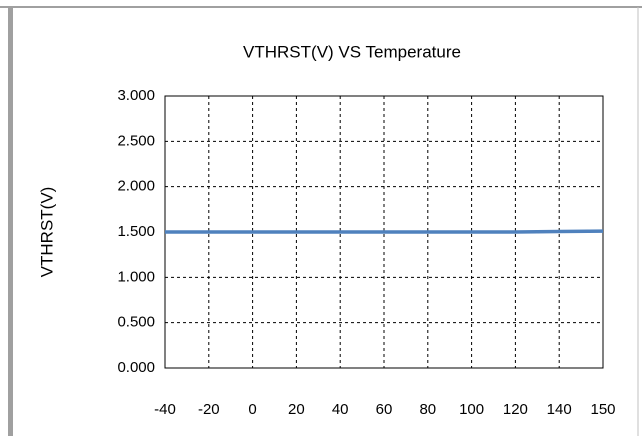 Image resolution: width=642 pixels, height=436 pixels. Describe the element at coordinates (136, 95) in the screenshot. I see `y-tick-label: 3.000` at that location.